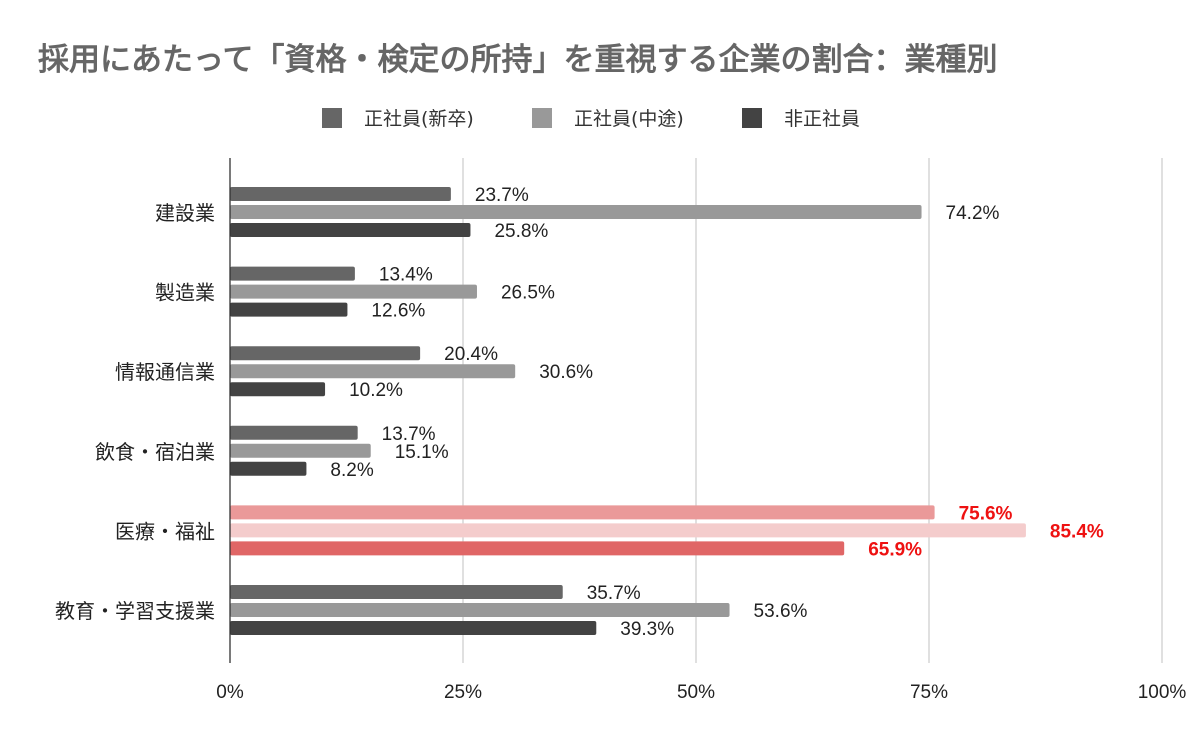 This screenshot has width=1200, height=742. What do you see at coordinates (973, 213) in the screenshot?
I see `value-label: 74.2%` at bounding box center [973, 213].